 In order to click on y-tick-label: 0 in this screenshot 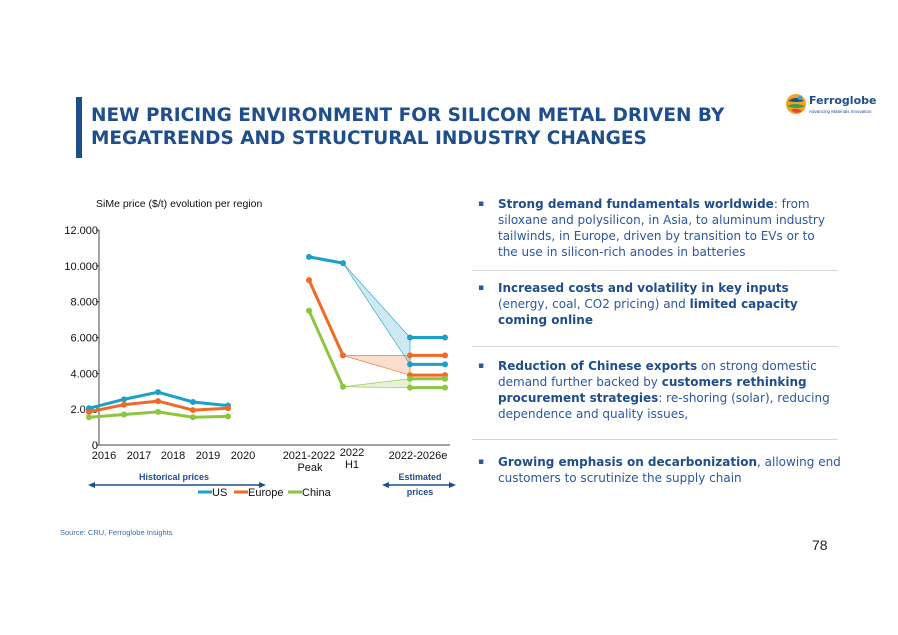, I will do `click(95, 446)`.